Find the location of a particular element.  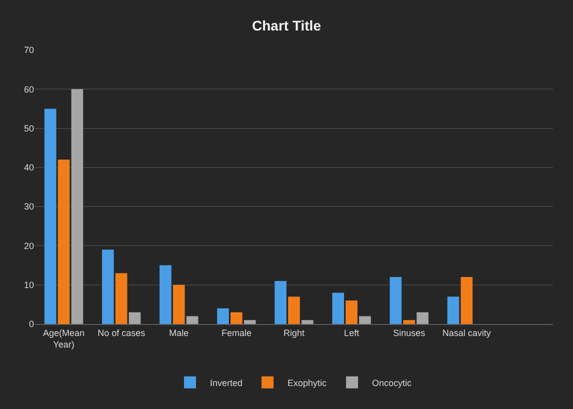

chart-title: Chart Title is located at coordinates (287, 25).